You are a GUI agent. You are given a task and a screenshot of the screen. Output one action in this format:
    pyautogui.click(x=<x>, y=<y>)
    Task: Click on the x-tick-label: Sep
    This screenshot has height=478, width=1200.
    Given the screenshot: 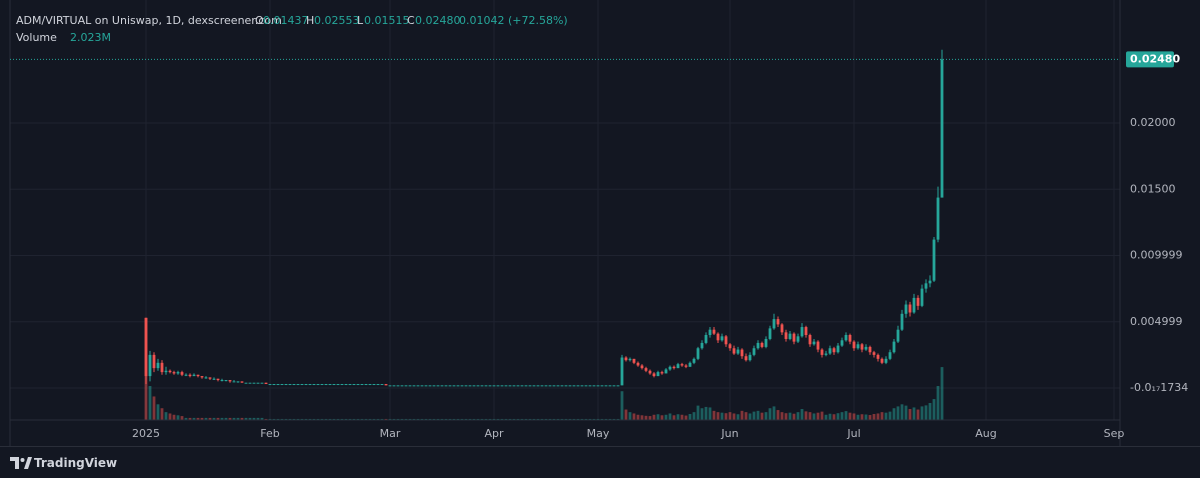 What is the action you would take?
    pyautogui.click(x=1114, y=433)
    